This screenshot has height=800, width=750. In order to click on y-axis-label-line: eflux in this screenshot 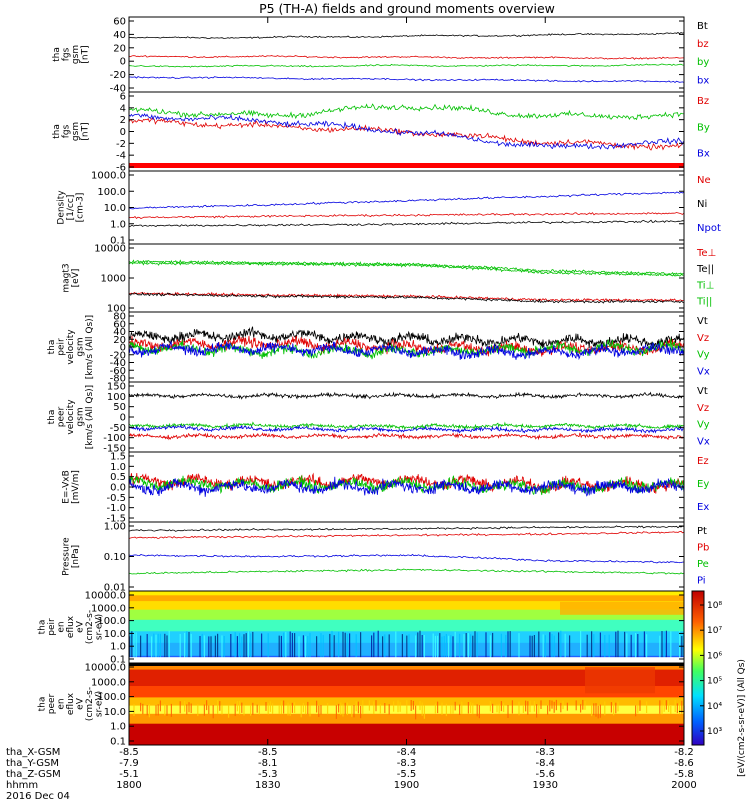, I will do `click(71, 703)`.